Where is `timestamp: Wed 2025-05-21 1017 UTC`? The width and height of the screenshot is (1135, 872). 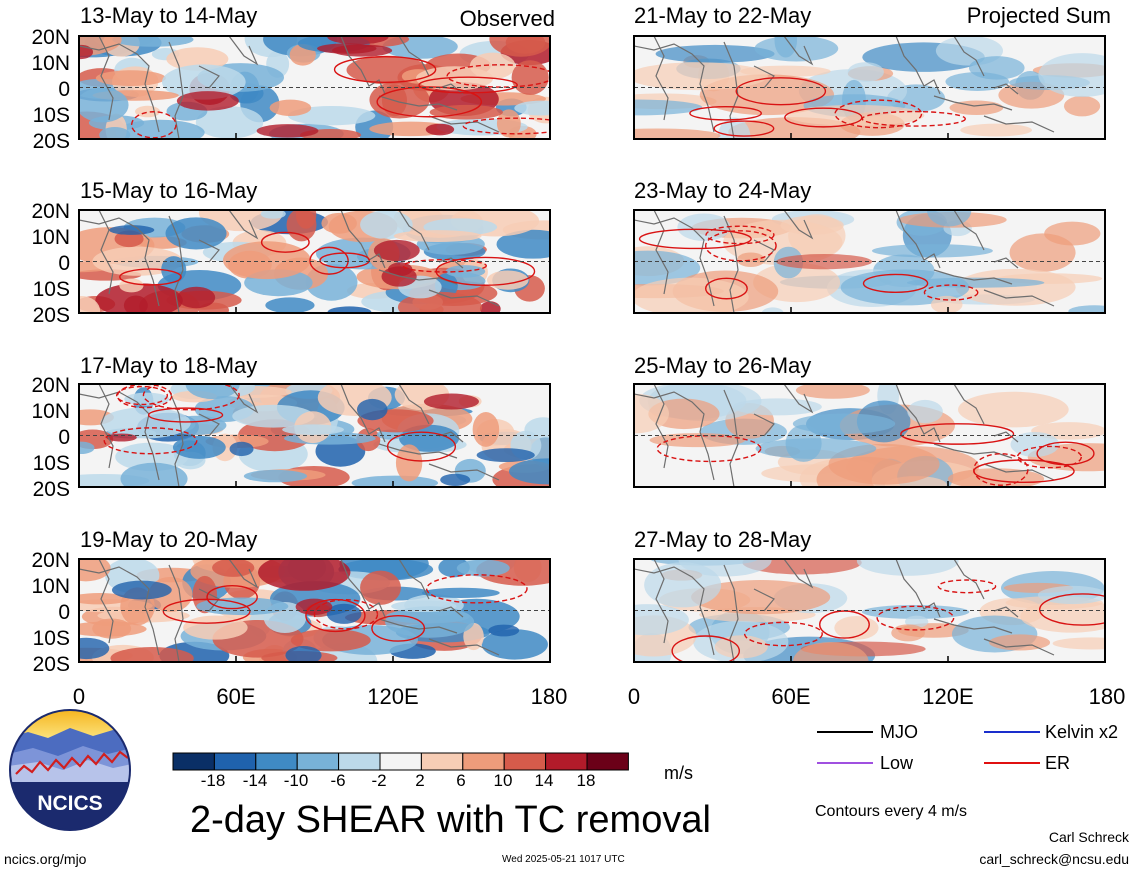 timestamp: Wed 2025-05-21 1017 UTC is located at coordinates (563, 859).